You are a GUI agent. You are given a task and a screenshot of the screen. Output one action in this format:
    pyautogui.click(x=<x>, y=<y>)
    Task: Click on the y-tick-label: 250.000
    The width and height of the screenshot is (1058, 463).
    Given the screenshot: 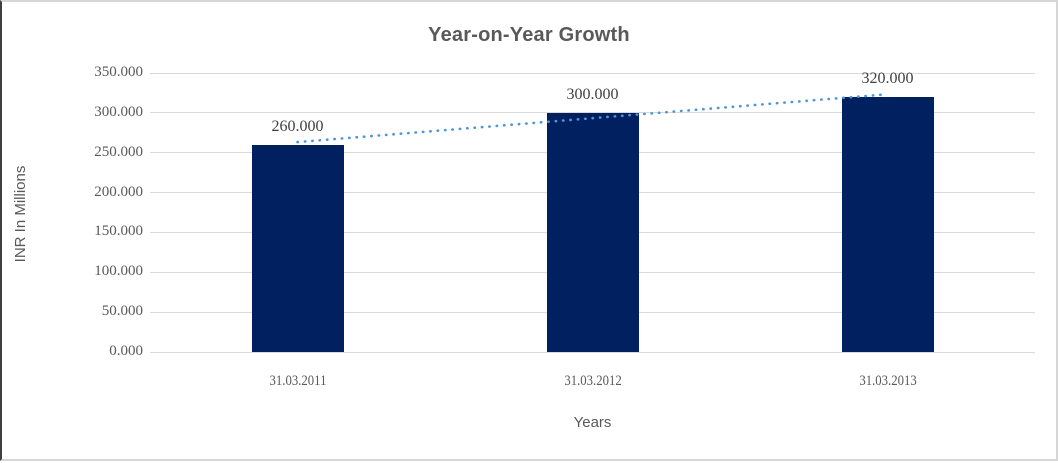 What is the action you would take?
    pyautogui.click(x=118, y=151)
    